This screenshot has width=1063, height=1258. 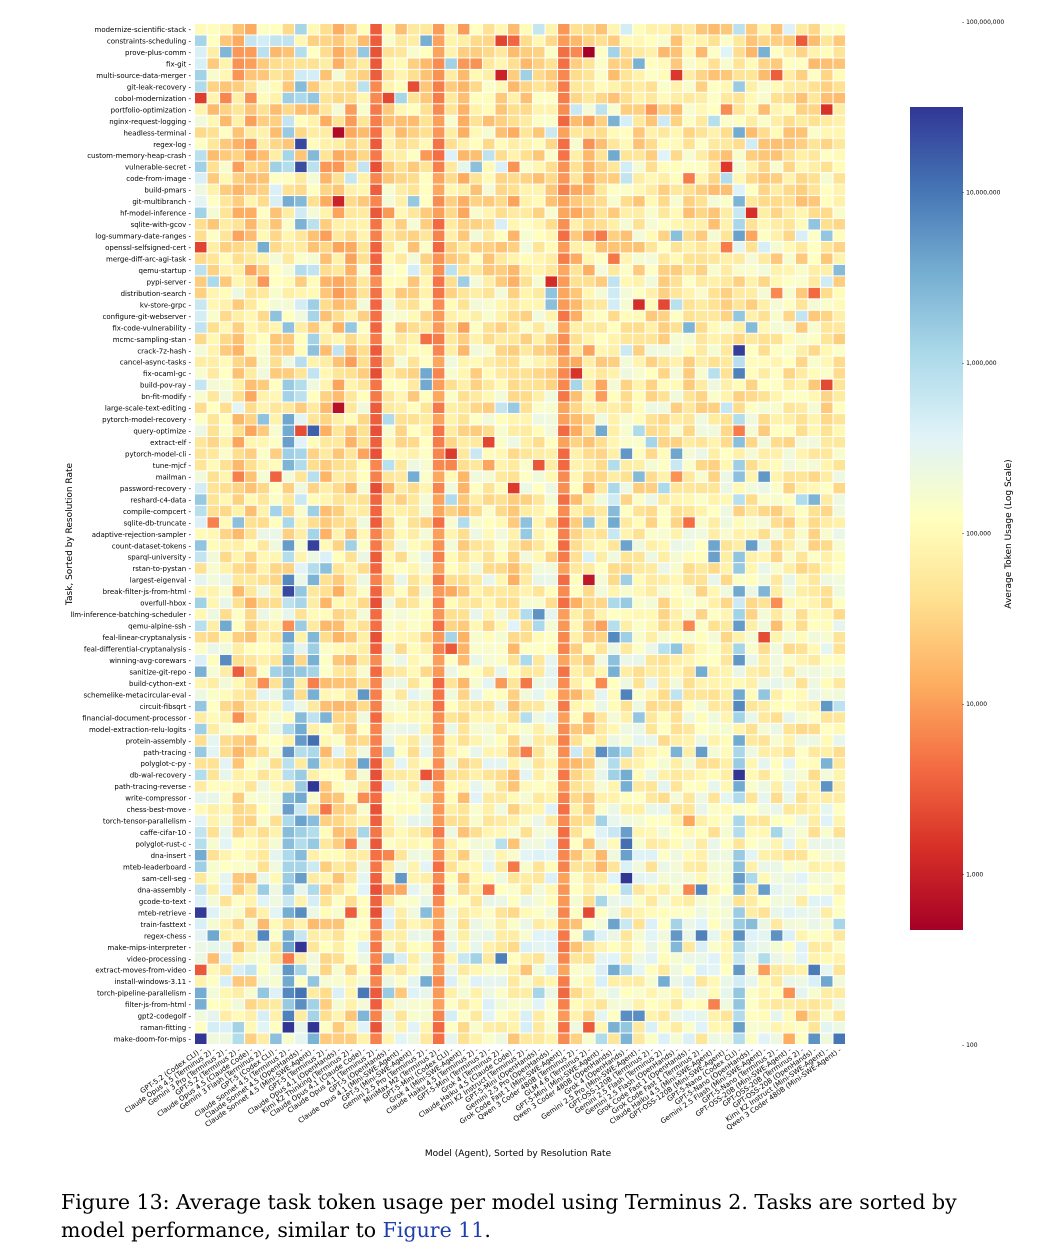 I want to click on y-tick-label: torch-tensor-parallelism -, so click(x=147, y=822).